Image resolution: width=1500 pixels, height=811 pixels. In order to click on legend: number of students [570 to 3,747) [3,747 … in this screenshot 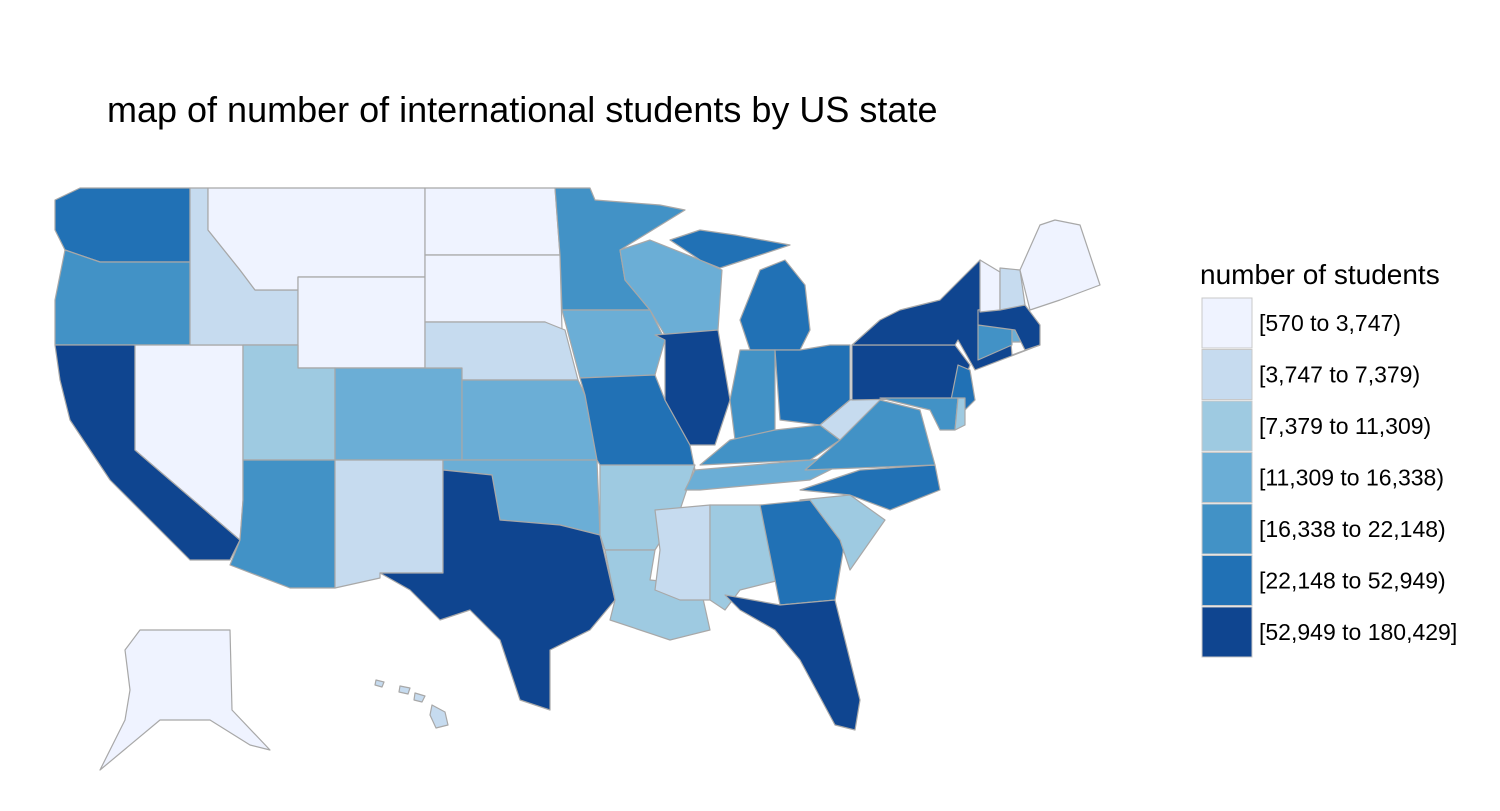, I will do `click(1328, 458)`.